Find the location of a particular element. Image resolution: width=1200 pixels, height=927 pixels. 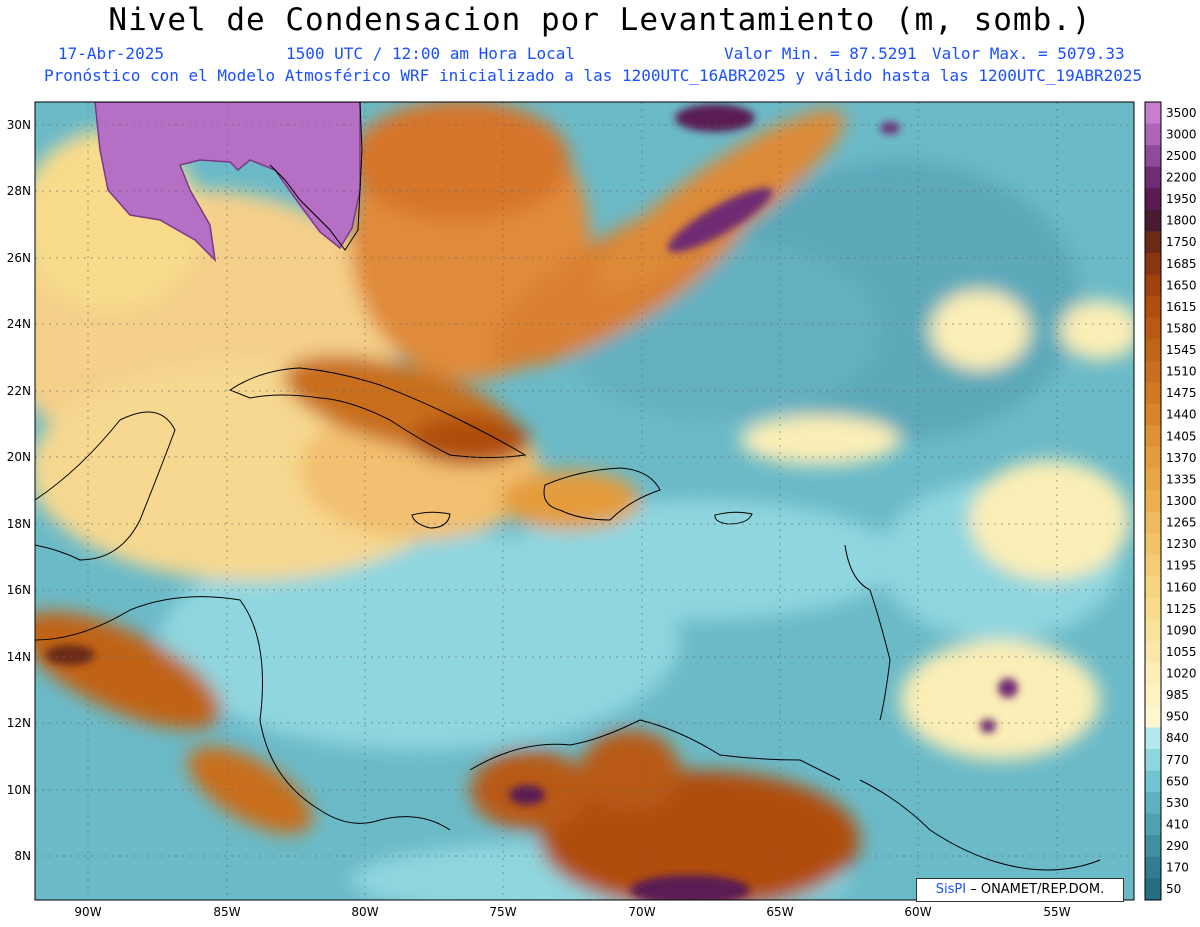

lon-label: 65W is located at coordinates (779, 912).